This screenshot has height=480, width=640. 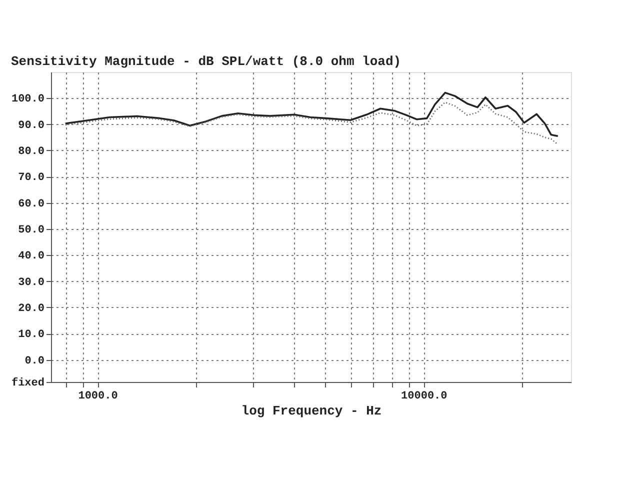 What do you see at coordinates (206, 61) in the screenshot?
I see `chart-title: Sensitivity Magnitude - dB SPL/watt (8.0 ohm load)` at bounding box center [206, 61].